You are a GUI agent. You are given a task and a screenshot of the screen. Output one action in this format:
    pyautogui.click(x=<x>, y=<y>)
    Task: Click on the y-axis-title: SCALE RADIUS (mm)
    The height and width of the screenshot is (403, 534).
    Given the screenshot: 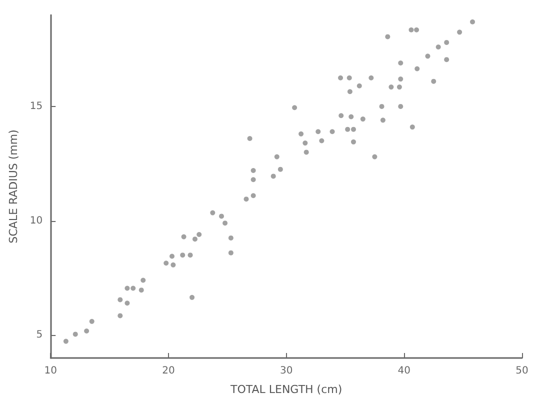 What is the action you would take?
    pyautogui.click(x=13, y=187)
    